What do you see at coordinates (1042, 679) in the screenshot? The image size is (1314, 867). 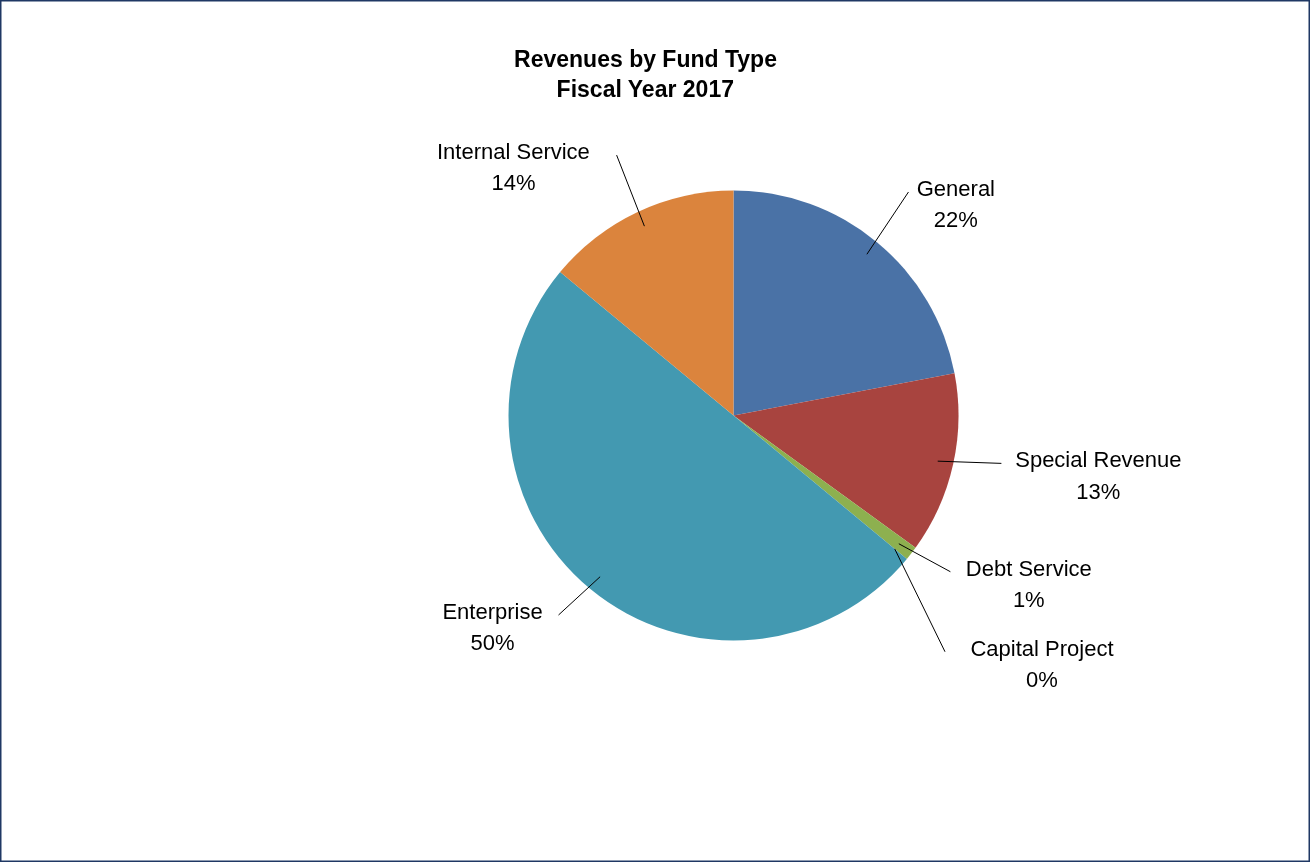 I see `text: 0%` at bounding box center [1042, 679].